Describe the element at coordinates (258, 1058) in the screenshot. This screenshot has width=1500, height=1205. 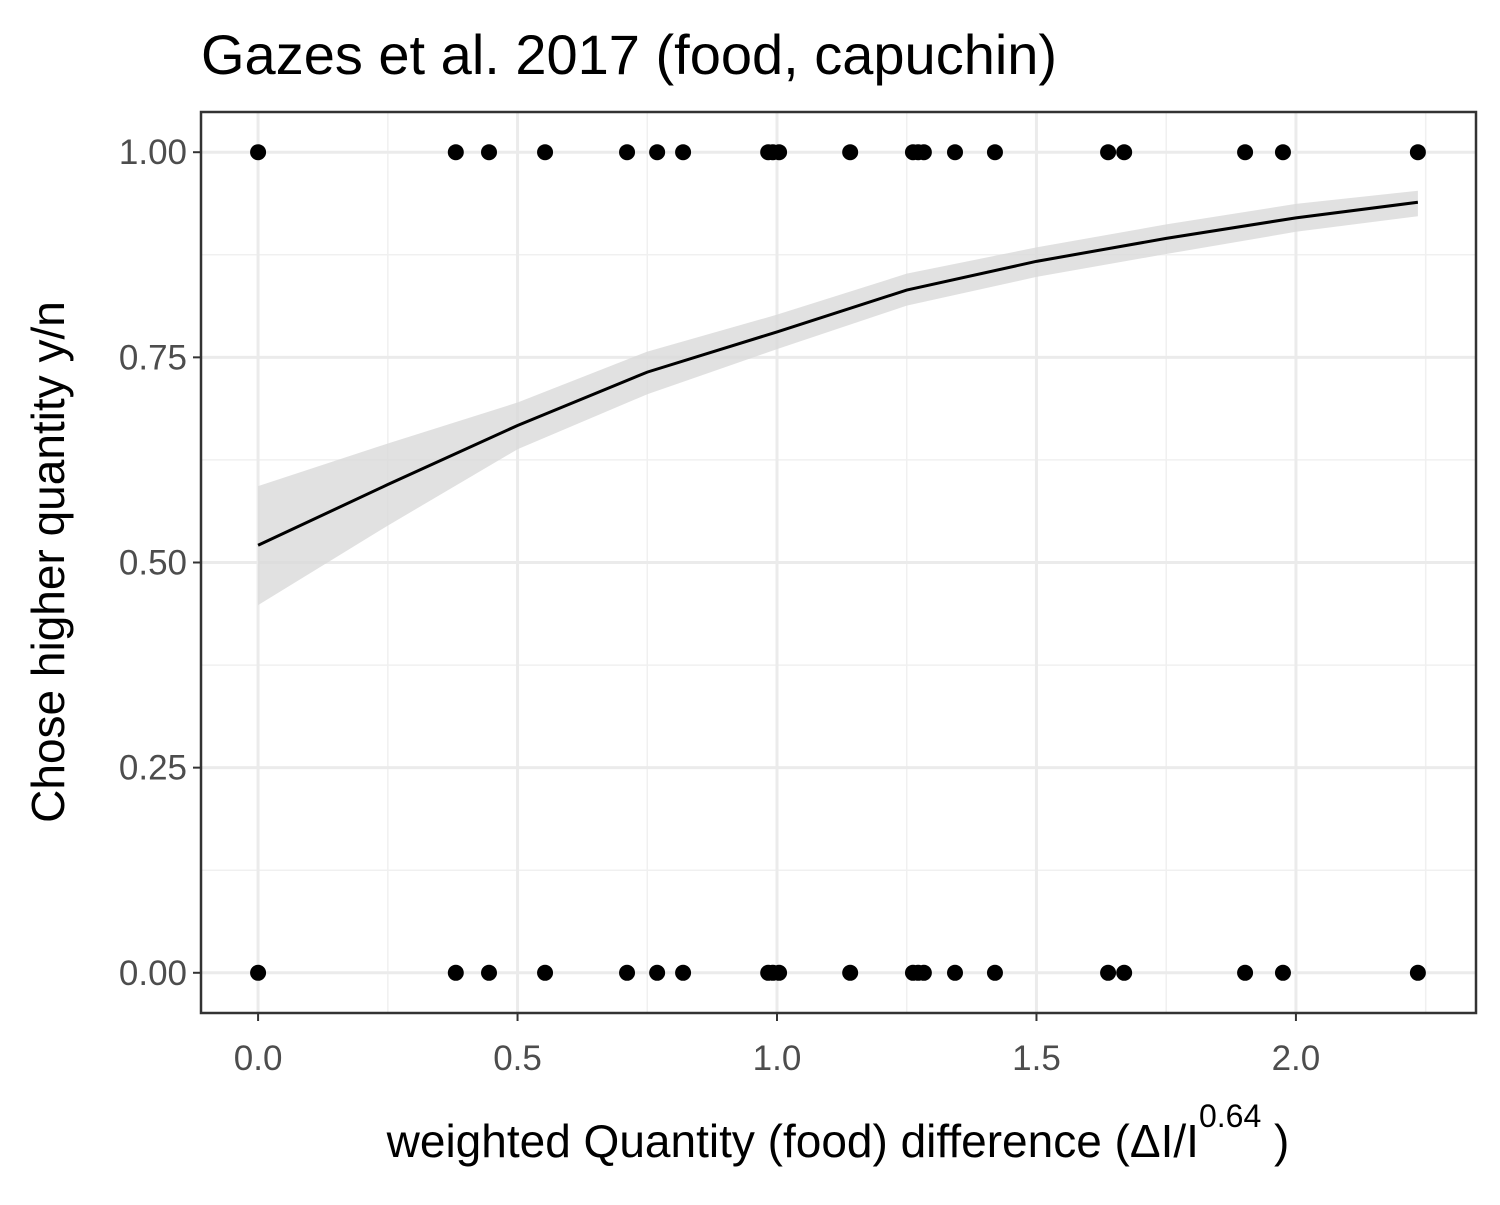
I see `x-tick-label: 0.0` at that location.